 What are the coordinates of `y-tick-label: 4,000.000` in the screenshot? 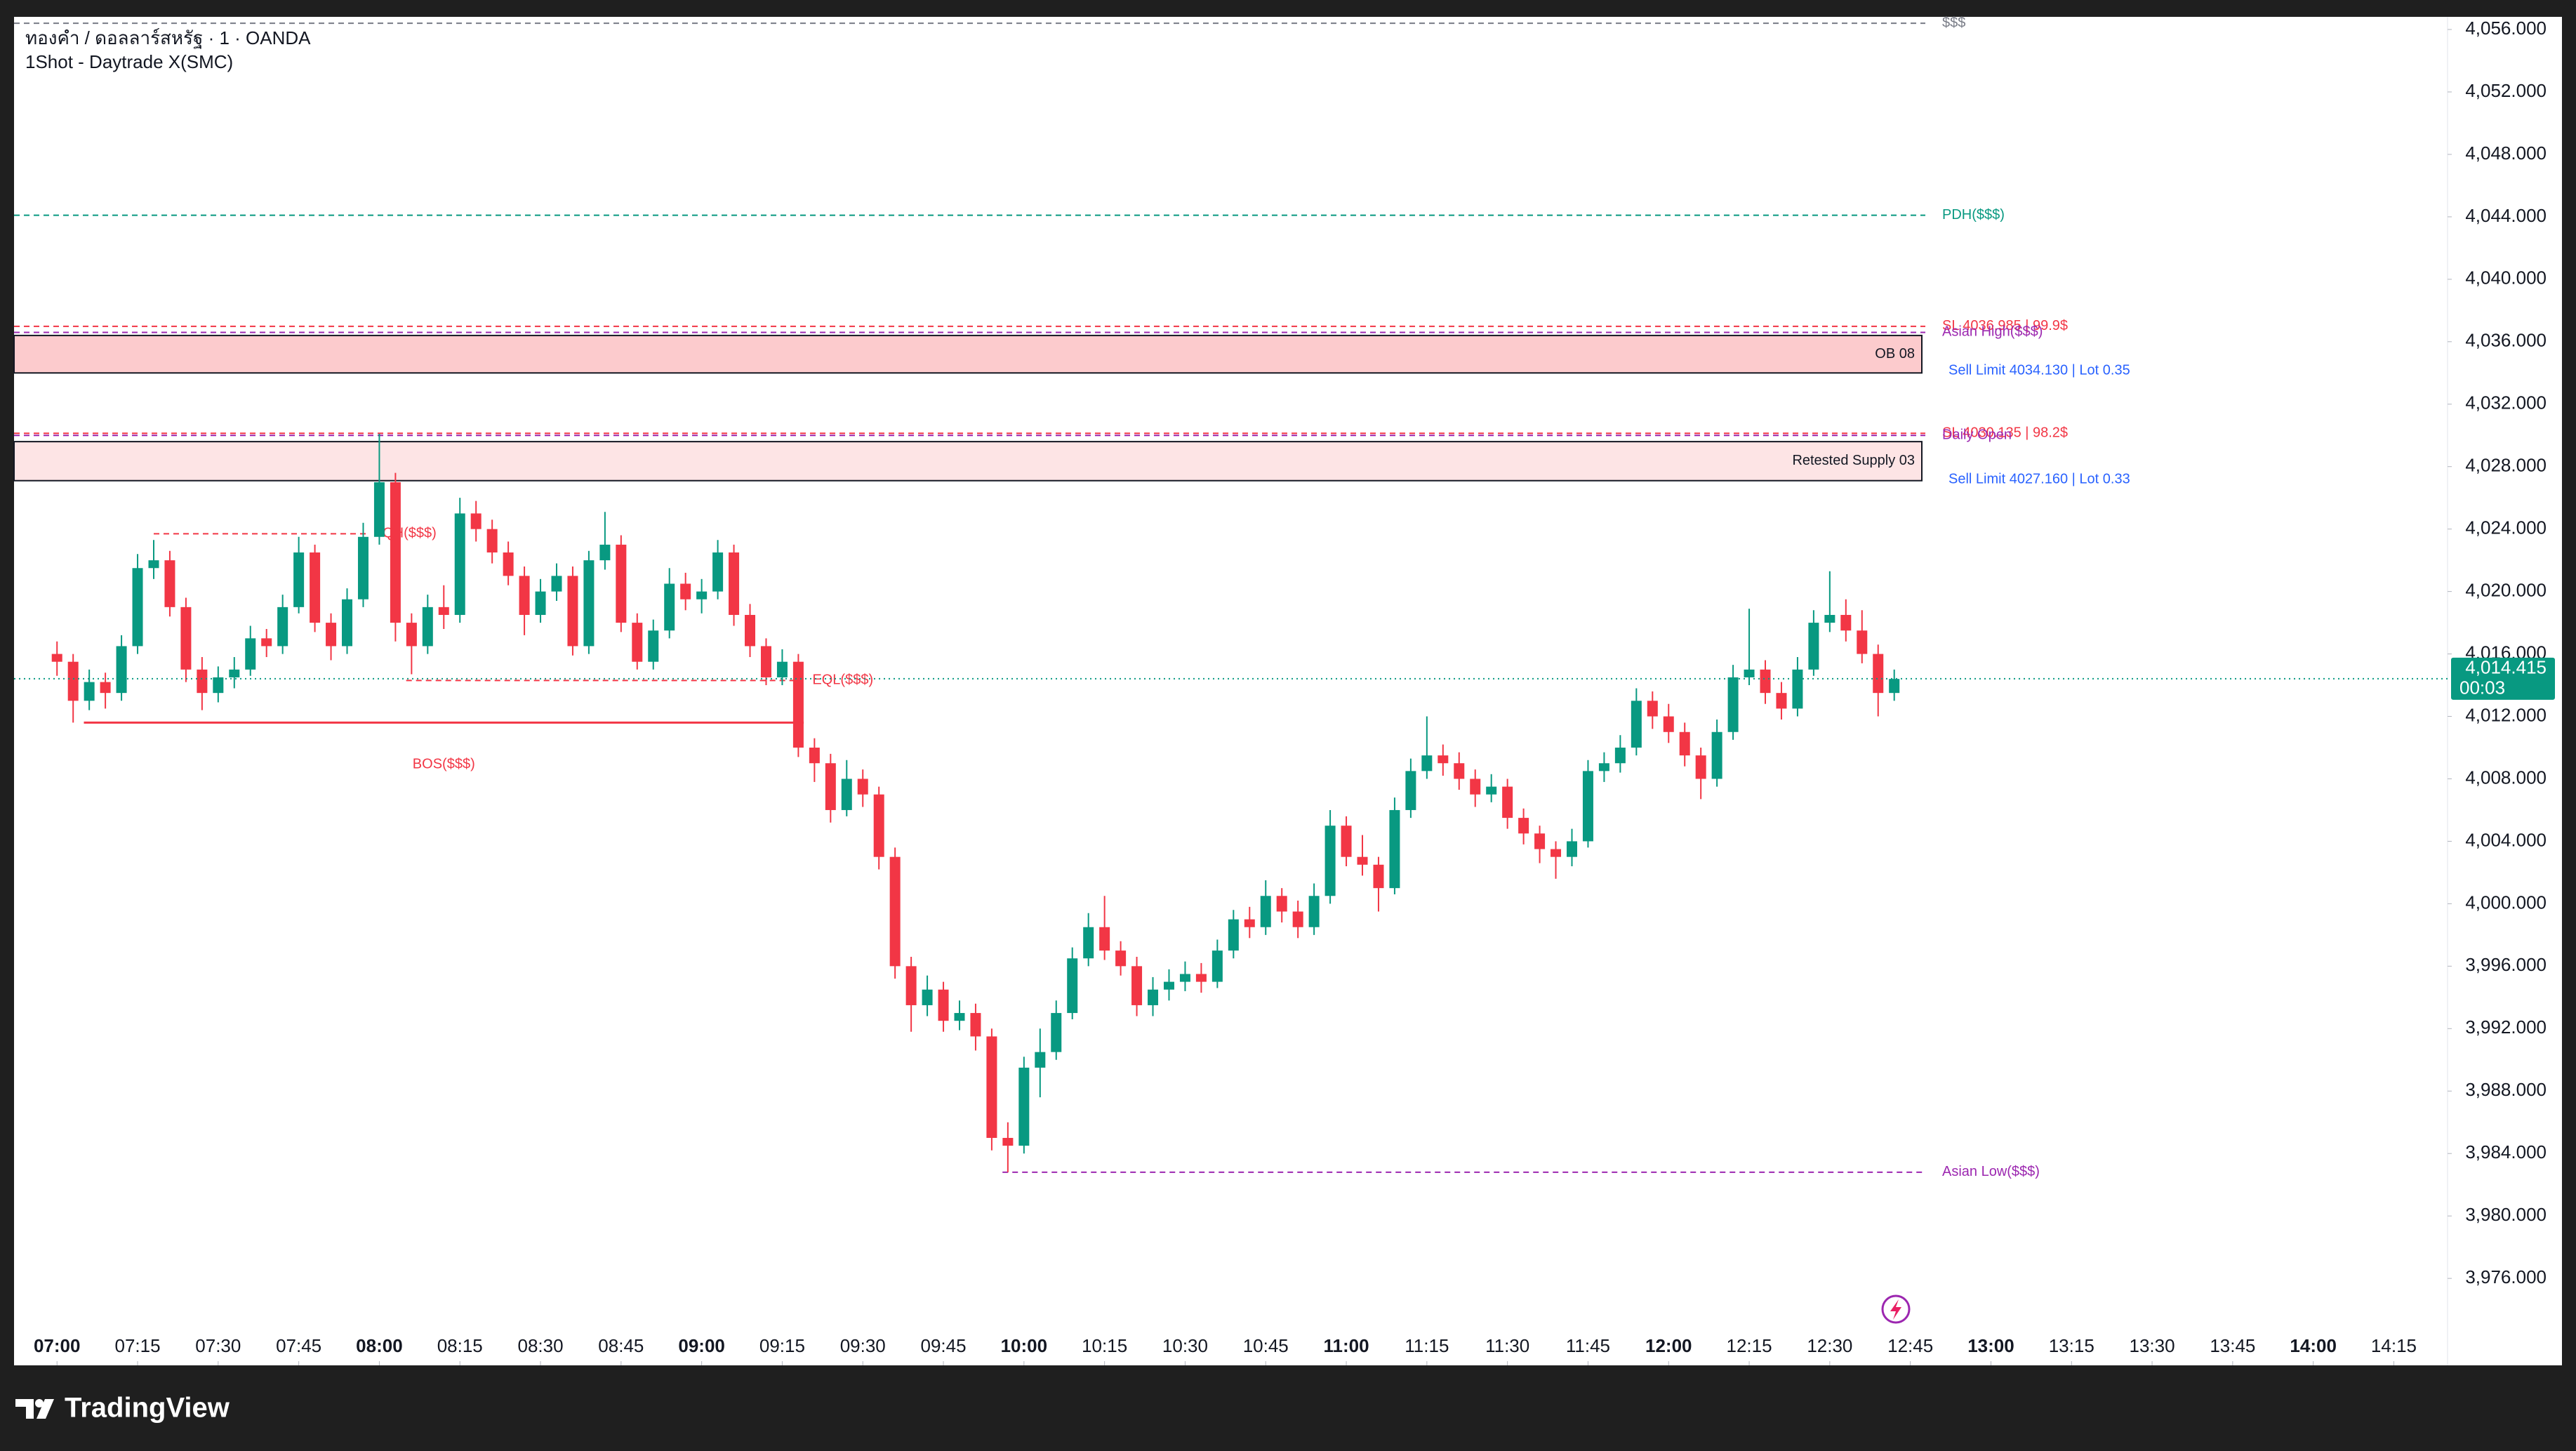 It's located at (2506, 902).